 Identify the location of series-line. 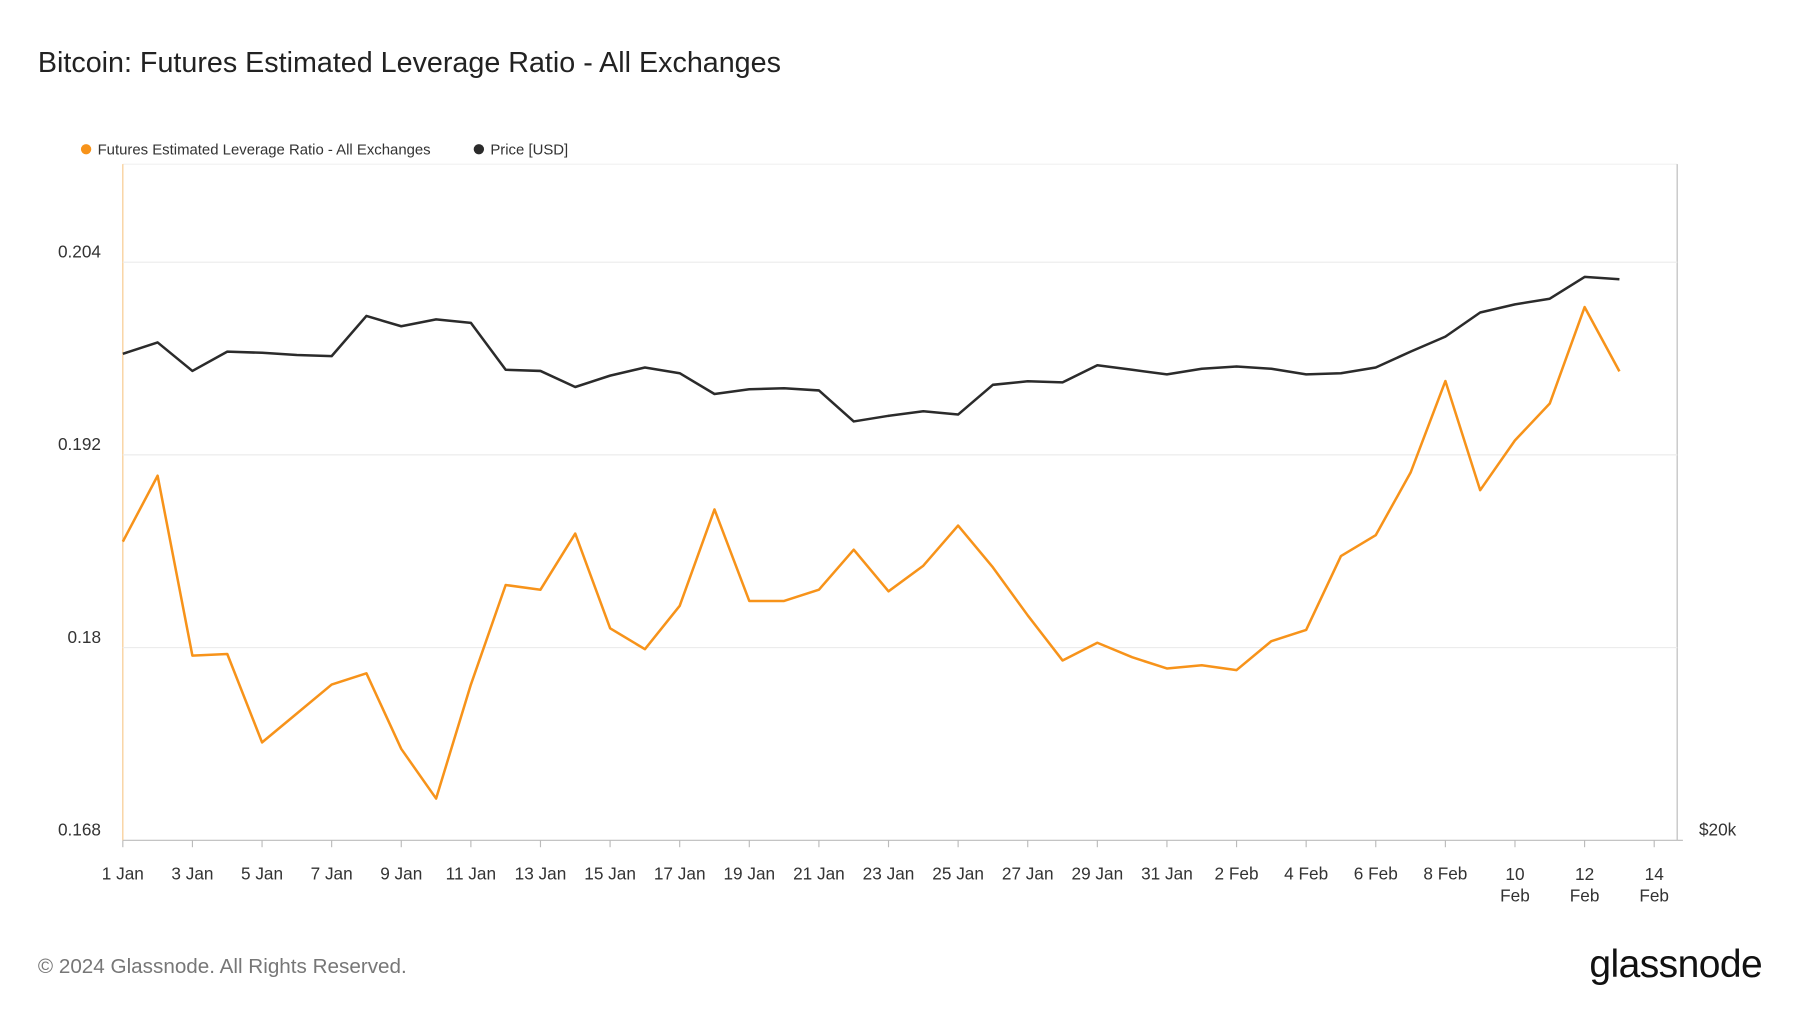
(871, 349).